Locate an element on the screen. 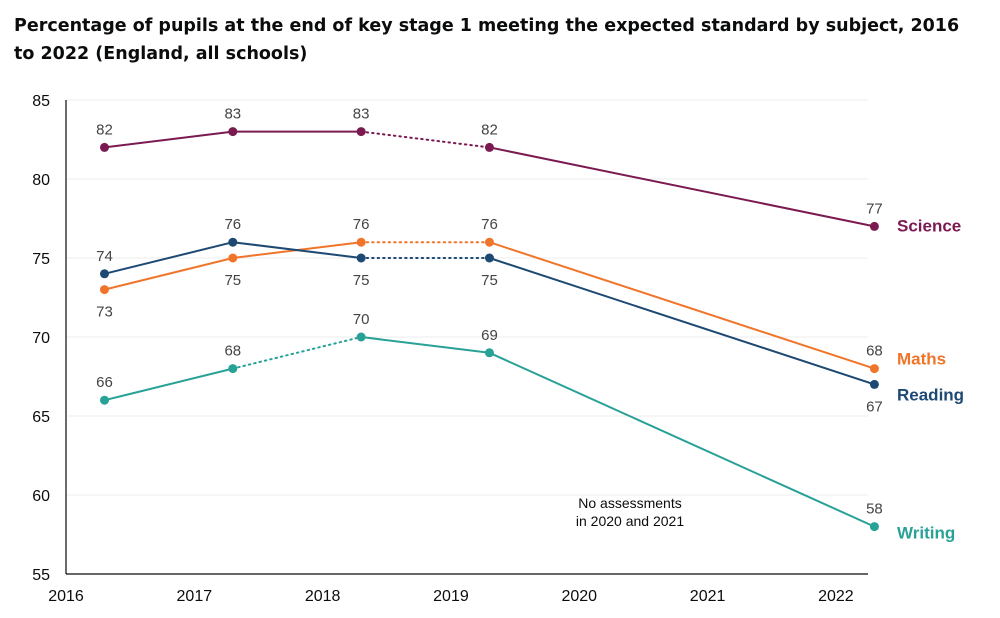 The image size is (1000, 618). x-tick-label-2022: 2022 is located at coordinates (836, 596).